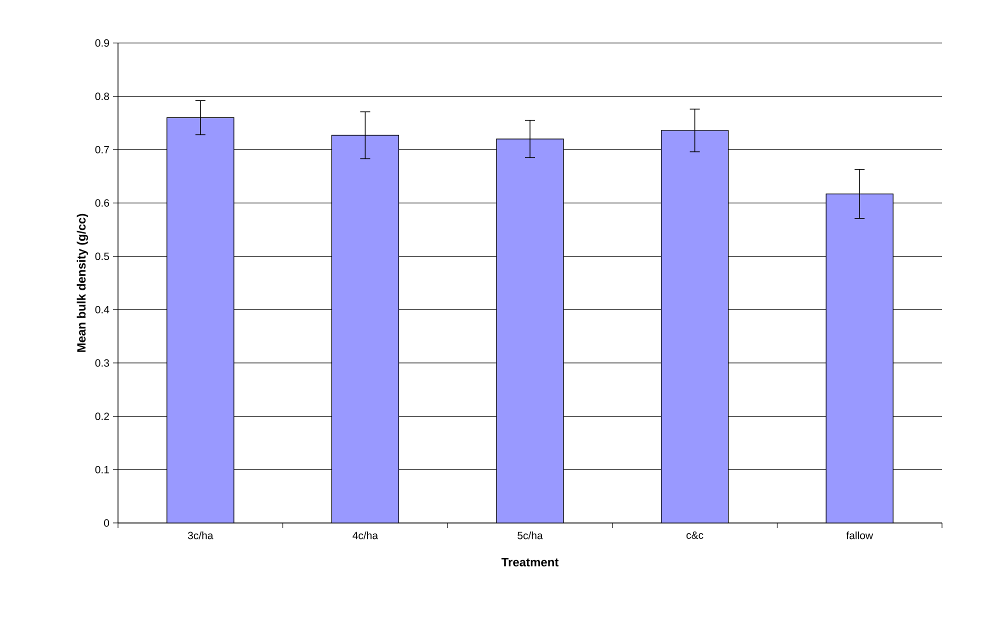 This screenshot has height=637, width=987. I want to click on x-tick-label: 4c/ha, so click(365, 536).